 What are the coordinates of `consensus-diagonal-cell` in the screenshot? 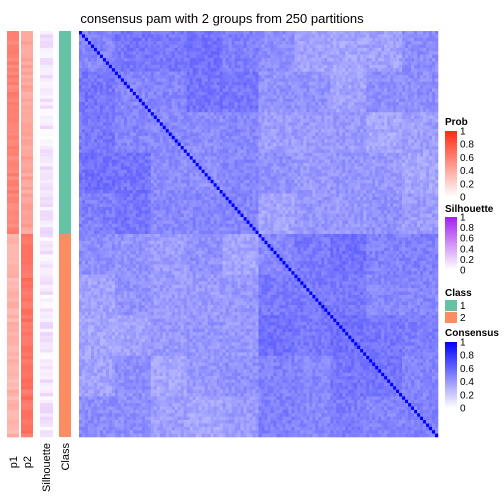 It's located at (116, 73).